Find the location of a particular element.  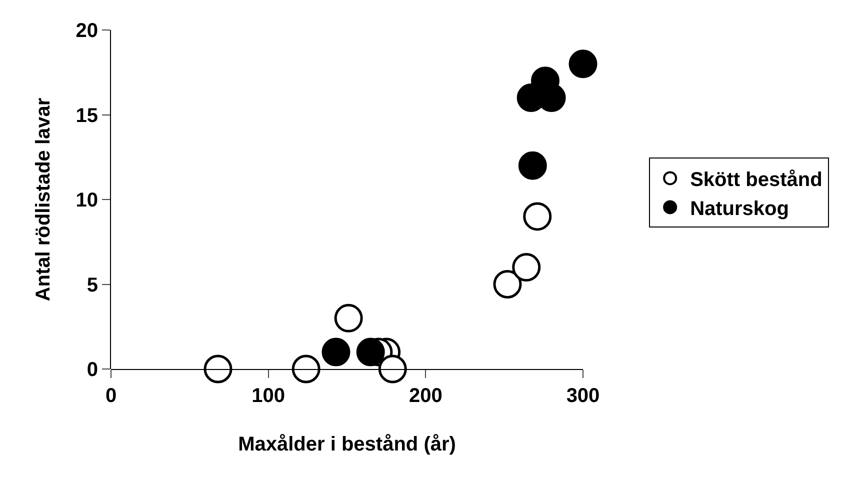

legend-label: Naturskog is located at coordinates (739, 209).